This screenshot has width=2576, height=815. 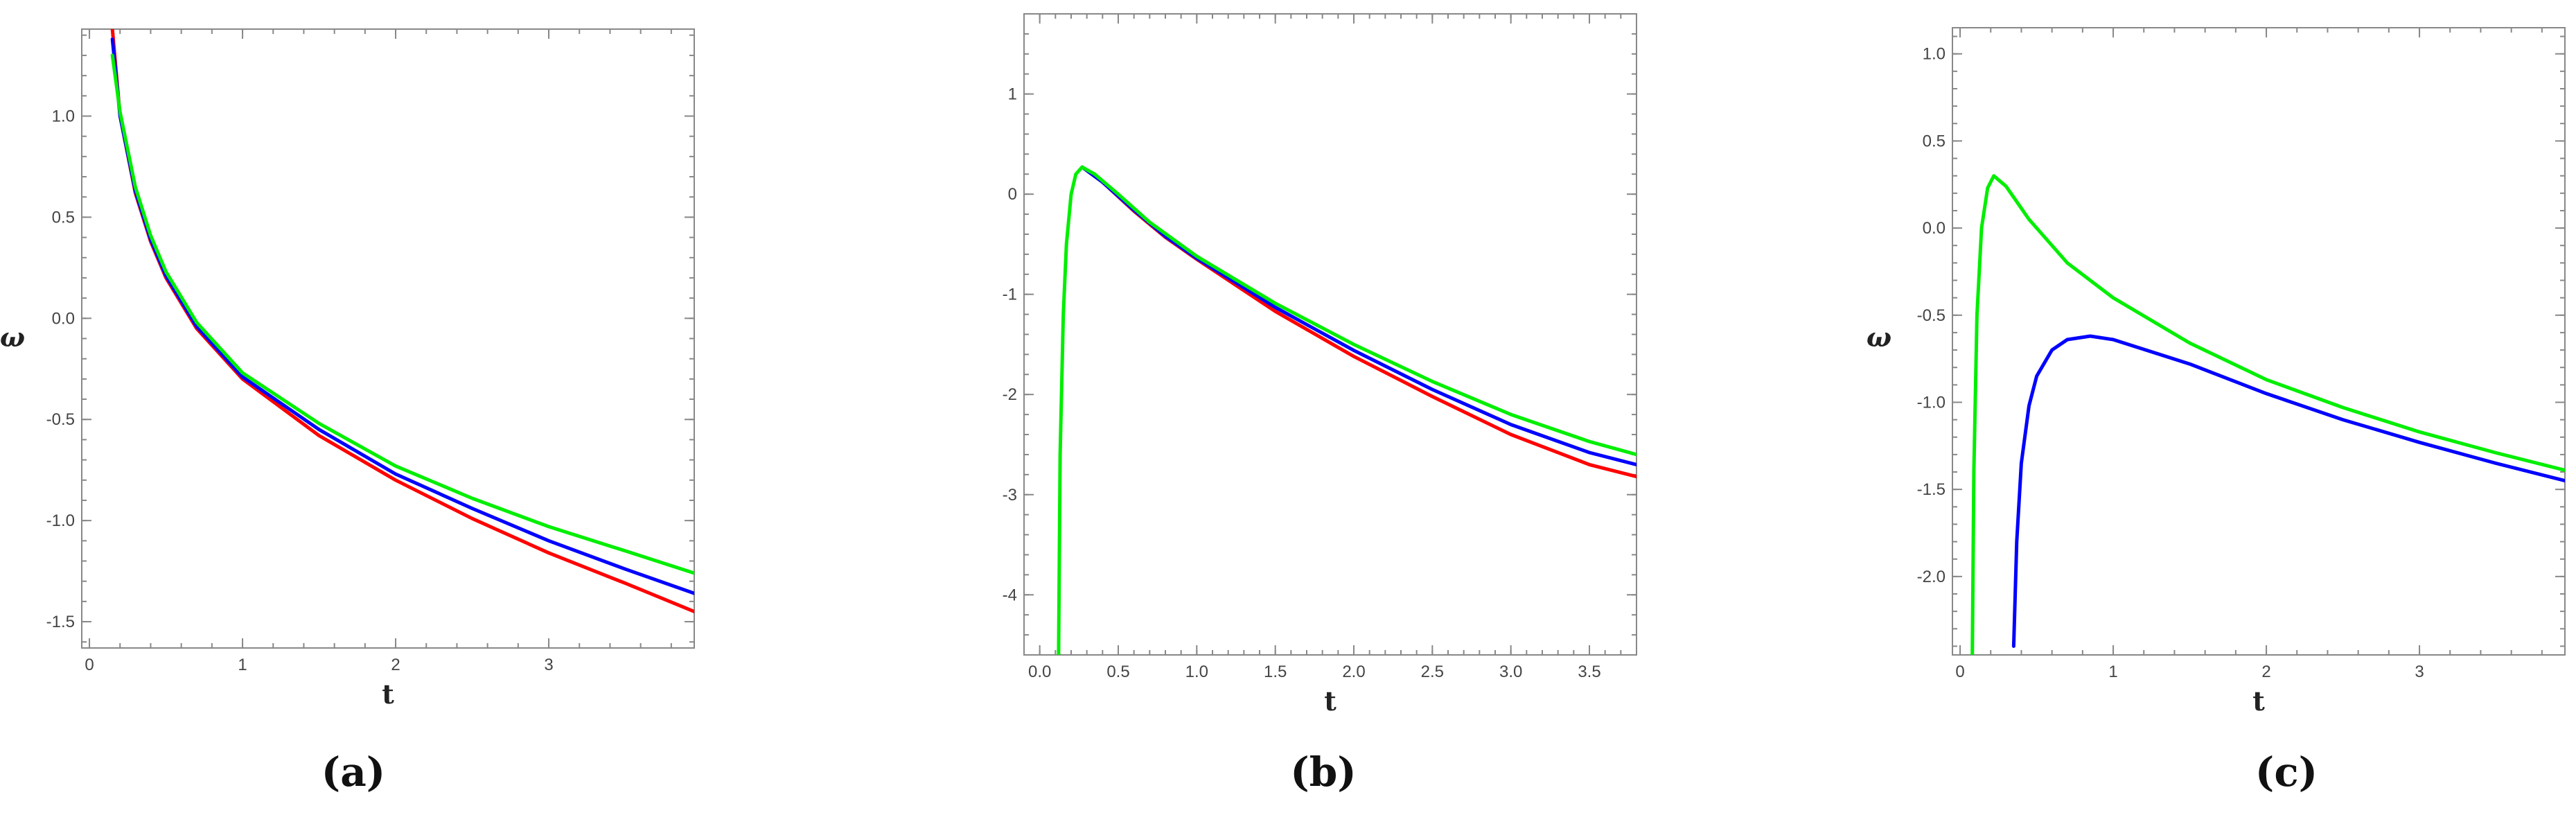 I want to click on y-tick-label: -4, so click(x=1010, y=595).